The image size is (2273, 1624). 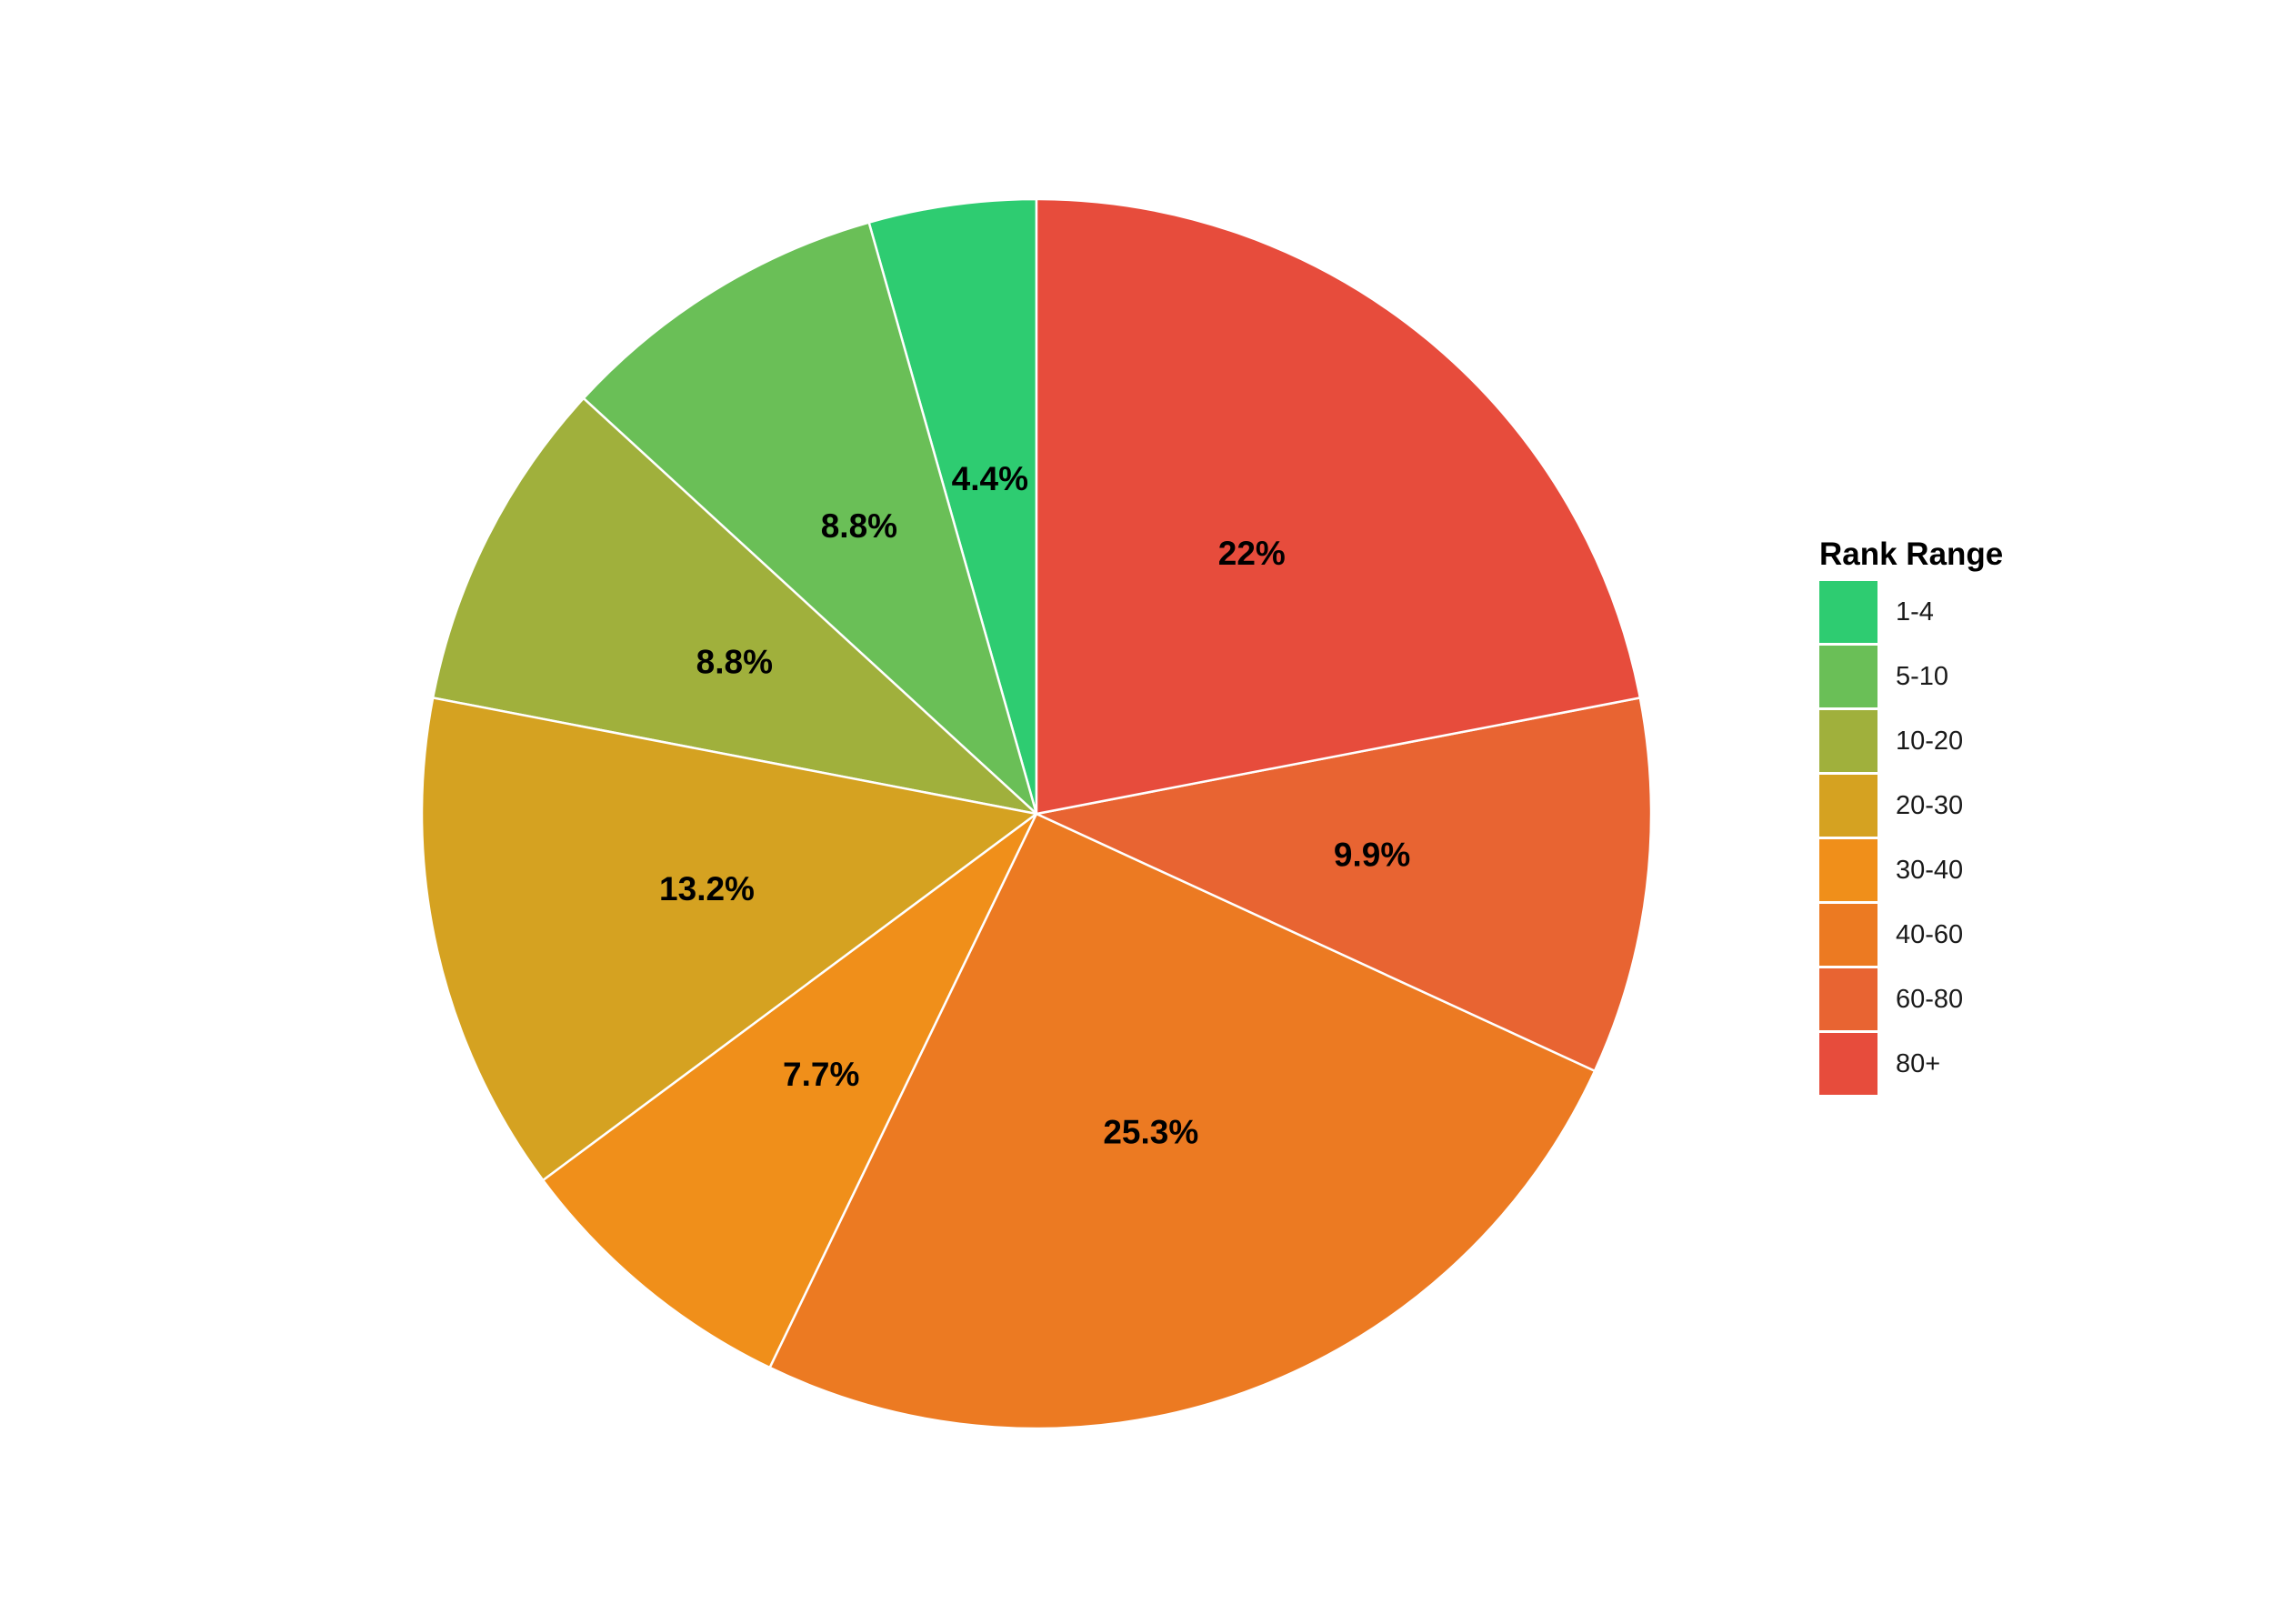 What do you see at coordinates (1929, 805) in the screenshot?
I see `legend-label-20-30: 20-30` at bounding box center [1929, 805].